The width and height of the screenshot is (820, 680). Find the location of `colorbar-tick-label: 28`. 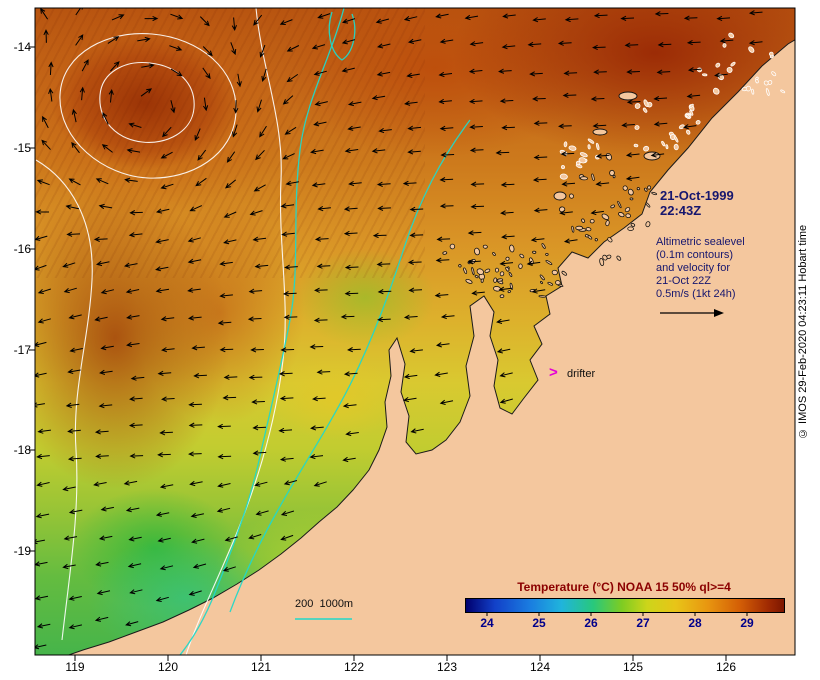

colorbar-tick-label: 28 is located at coordinates (695, 623).